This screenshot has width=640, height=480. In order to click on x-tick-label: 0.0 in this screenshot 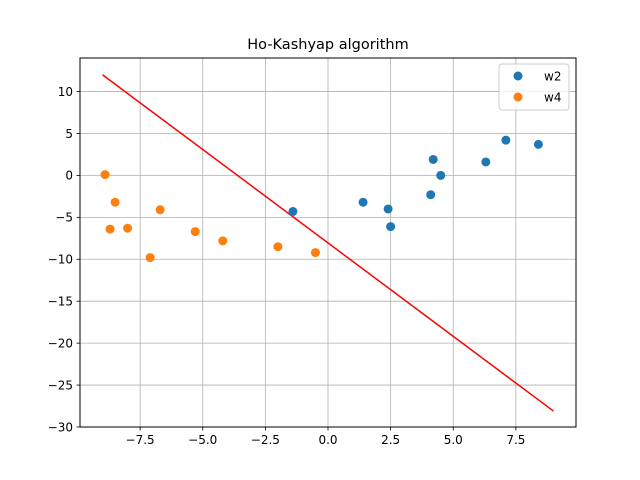, I will do `click(327, 440)`.